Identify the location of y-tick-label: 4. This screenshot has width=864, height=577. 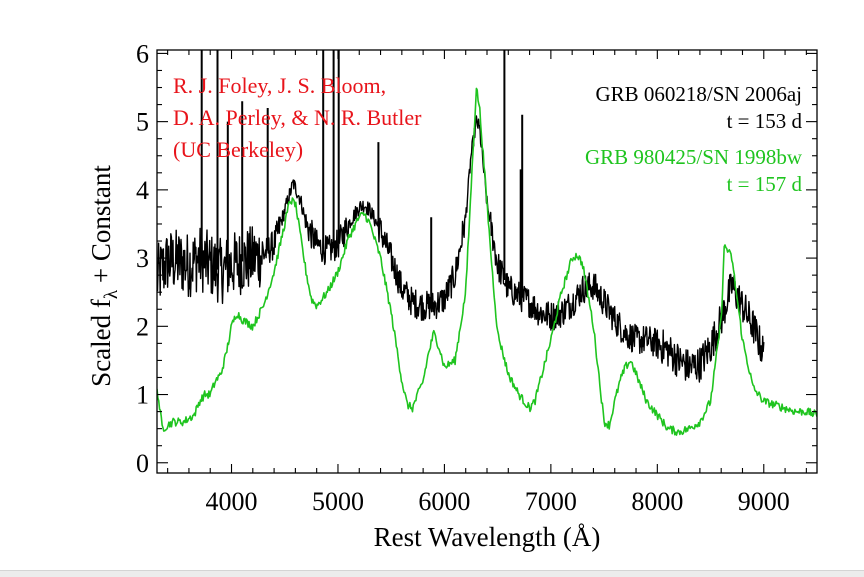
(142, 190).